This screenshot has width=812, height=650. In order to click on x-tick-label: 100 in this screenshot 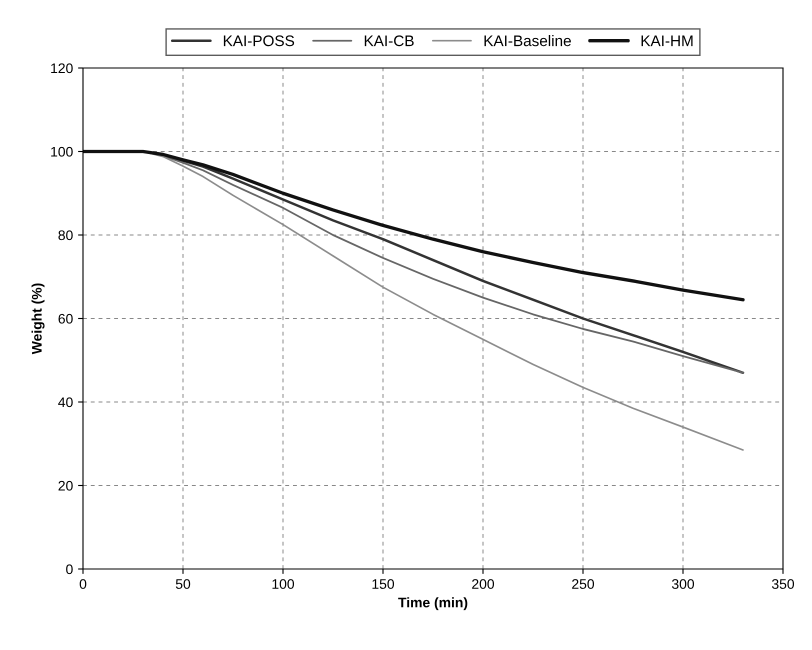, I will do `click(283, 584)`.